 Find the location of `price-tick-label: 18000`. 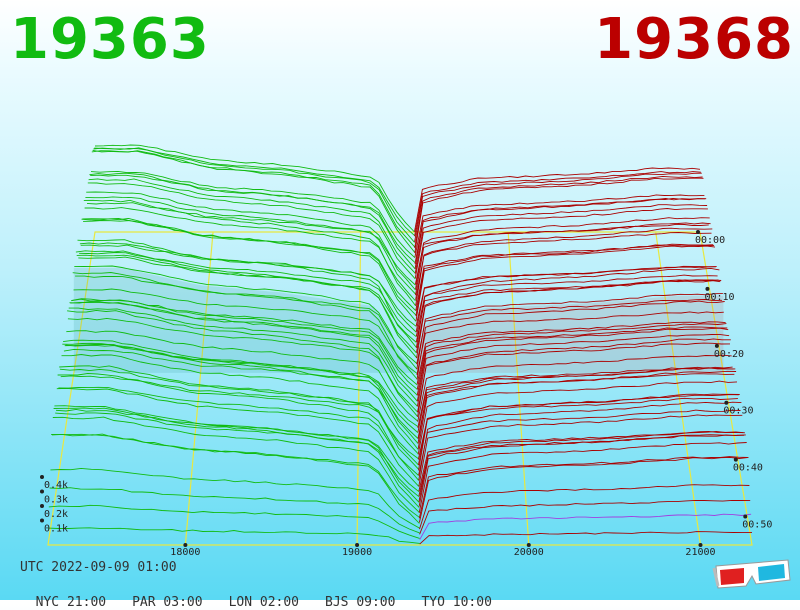

price-tick-label: 18000 is located at coordinates (185, 552).